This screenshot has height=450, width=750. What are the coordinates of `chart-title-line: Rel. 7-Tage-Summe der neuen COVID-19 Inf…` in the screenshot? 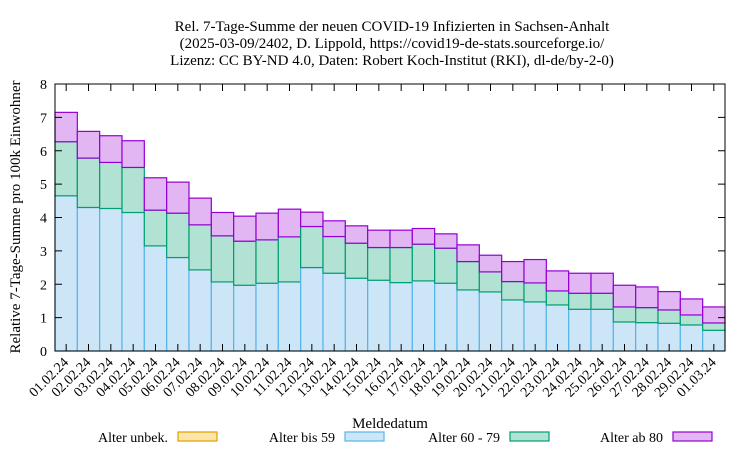 It's located at (392, 27).